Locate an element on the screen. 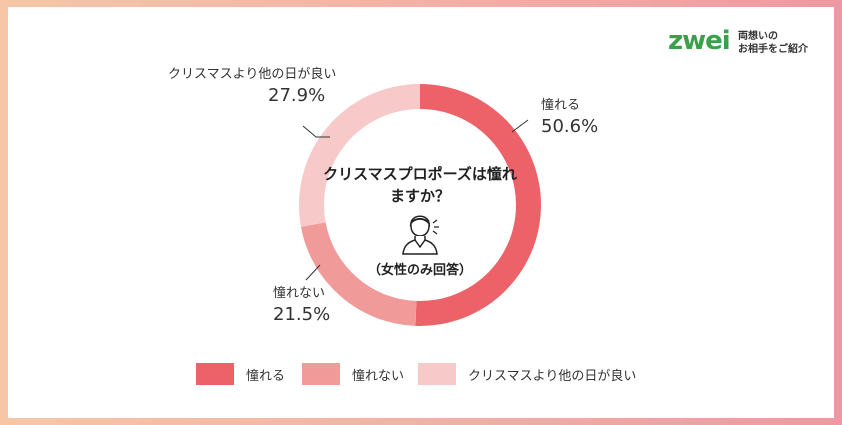  zwei-logo: zwei 両想いの お相手をご紹介 is located at coordinates (738, 42).